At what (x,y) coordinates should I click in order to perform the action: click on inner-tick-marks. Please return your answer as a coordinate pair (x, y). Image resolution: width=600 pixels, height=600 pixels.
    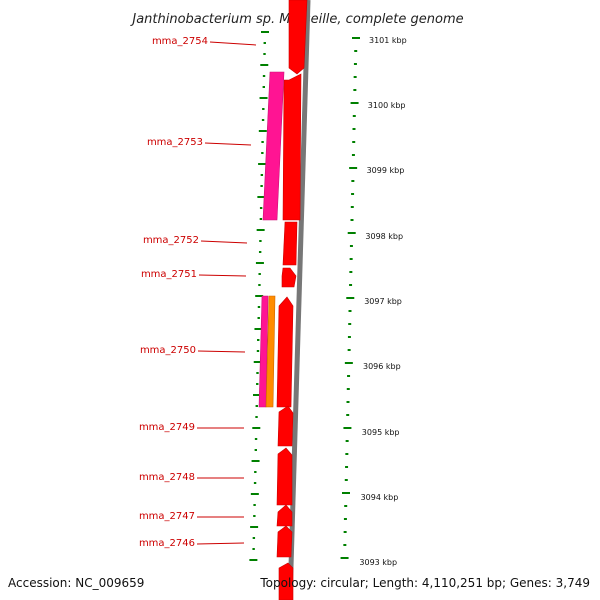
    Looking at the image, I should click on (259, 296).